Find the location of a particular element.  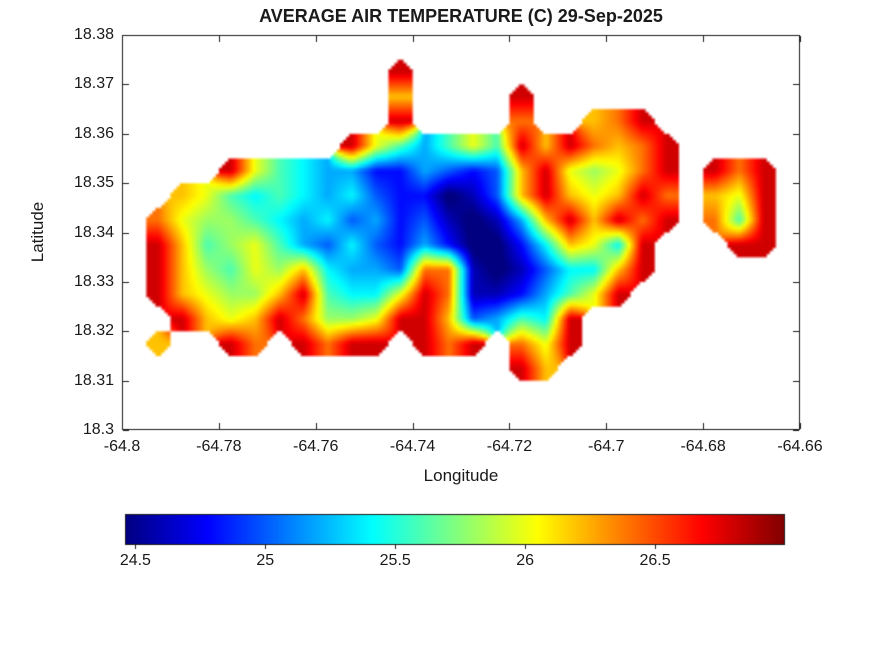

y-tick-label: 18.3 is located at coordinates (98, 429).